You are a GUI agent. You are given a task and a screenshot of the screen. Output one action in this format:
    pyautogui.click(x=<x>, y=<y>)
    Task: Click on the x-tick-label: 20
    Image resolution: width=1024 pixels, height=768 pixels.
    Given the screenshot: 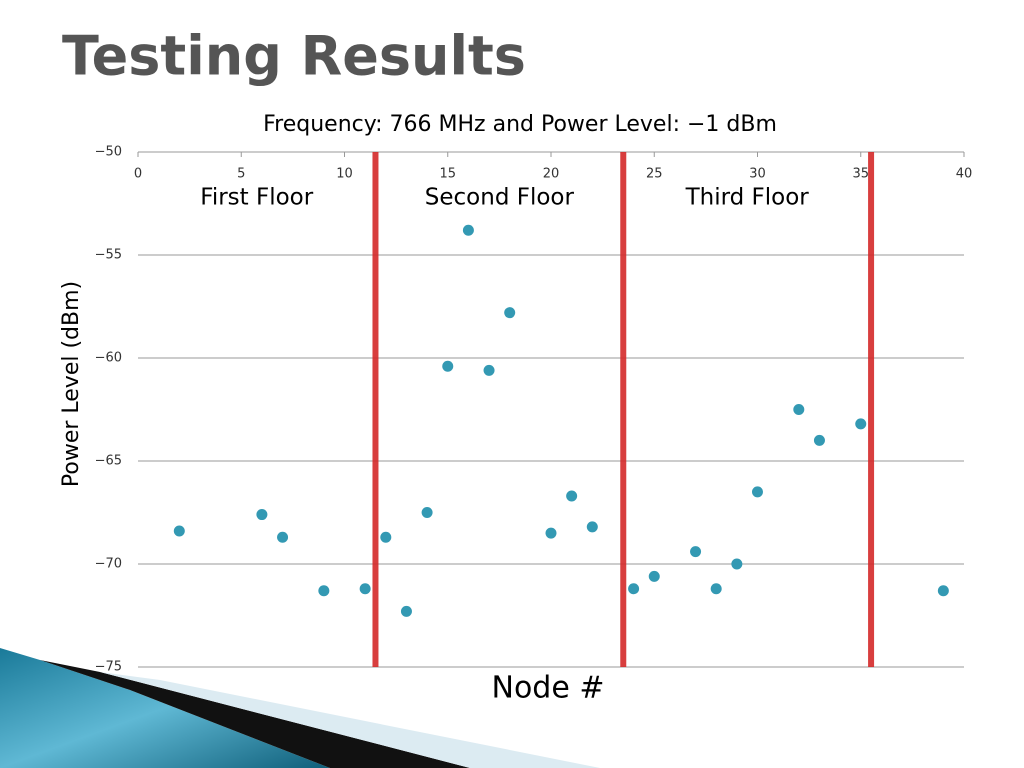 What is the action you would take?
    pyautogui.click(x=551, y=174)
    